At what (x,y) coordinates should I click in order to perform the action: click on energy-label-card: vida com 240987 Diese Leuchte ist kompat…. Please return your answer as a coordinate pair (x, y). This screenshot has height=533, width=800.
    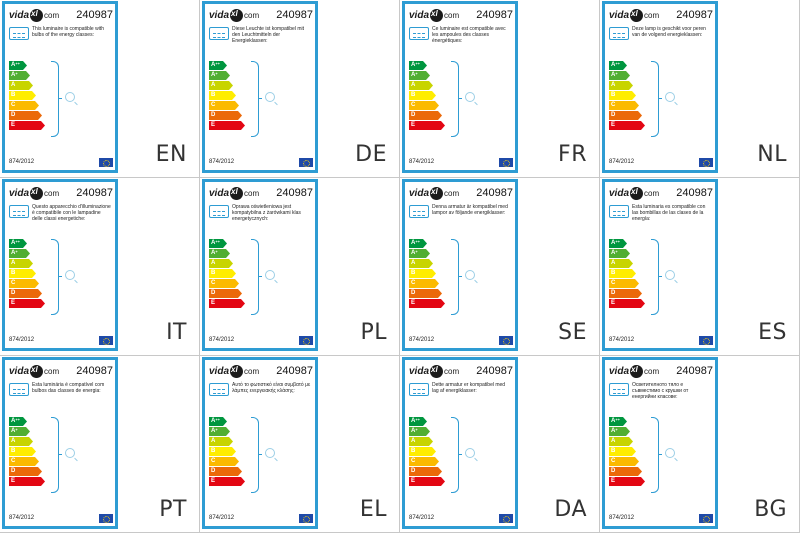
    Looking at the image, I should click on (260, 87).